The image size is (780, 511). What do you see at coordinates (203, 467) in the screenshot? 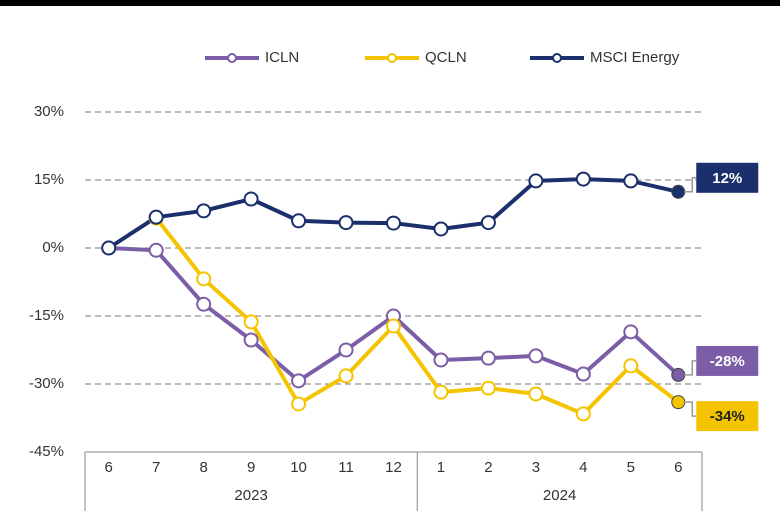
I see `x-tick-label: 8` at bounding box center [203, 467].